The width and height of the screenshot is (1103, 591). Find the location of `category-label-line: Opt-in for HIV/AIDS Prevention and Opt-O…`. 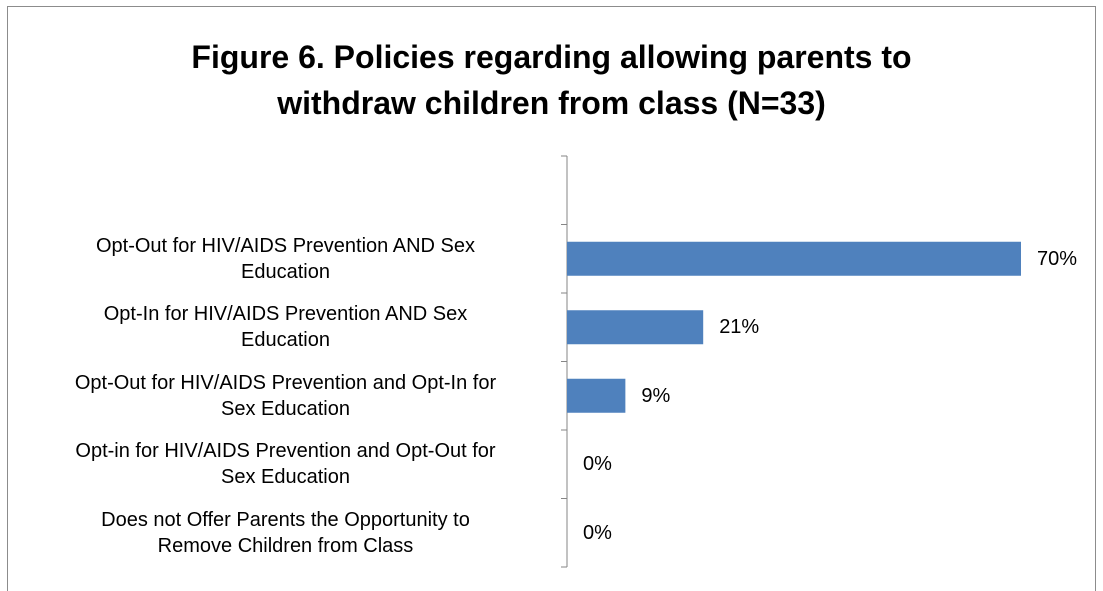

category-label-line: Opt-in for HIV/AIDS Prevention and Opt-O… is located at coordinates (285, 451).